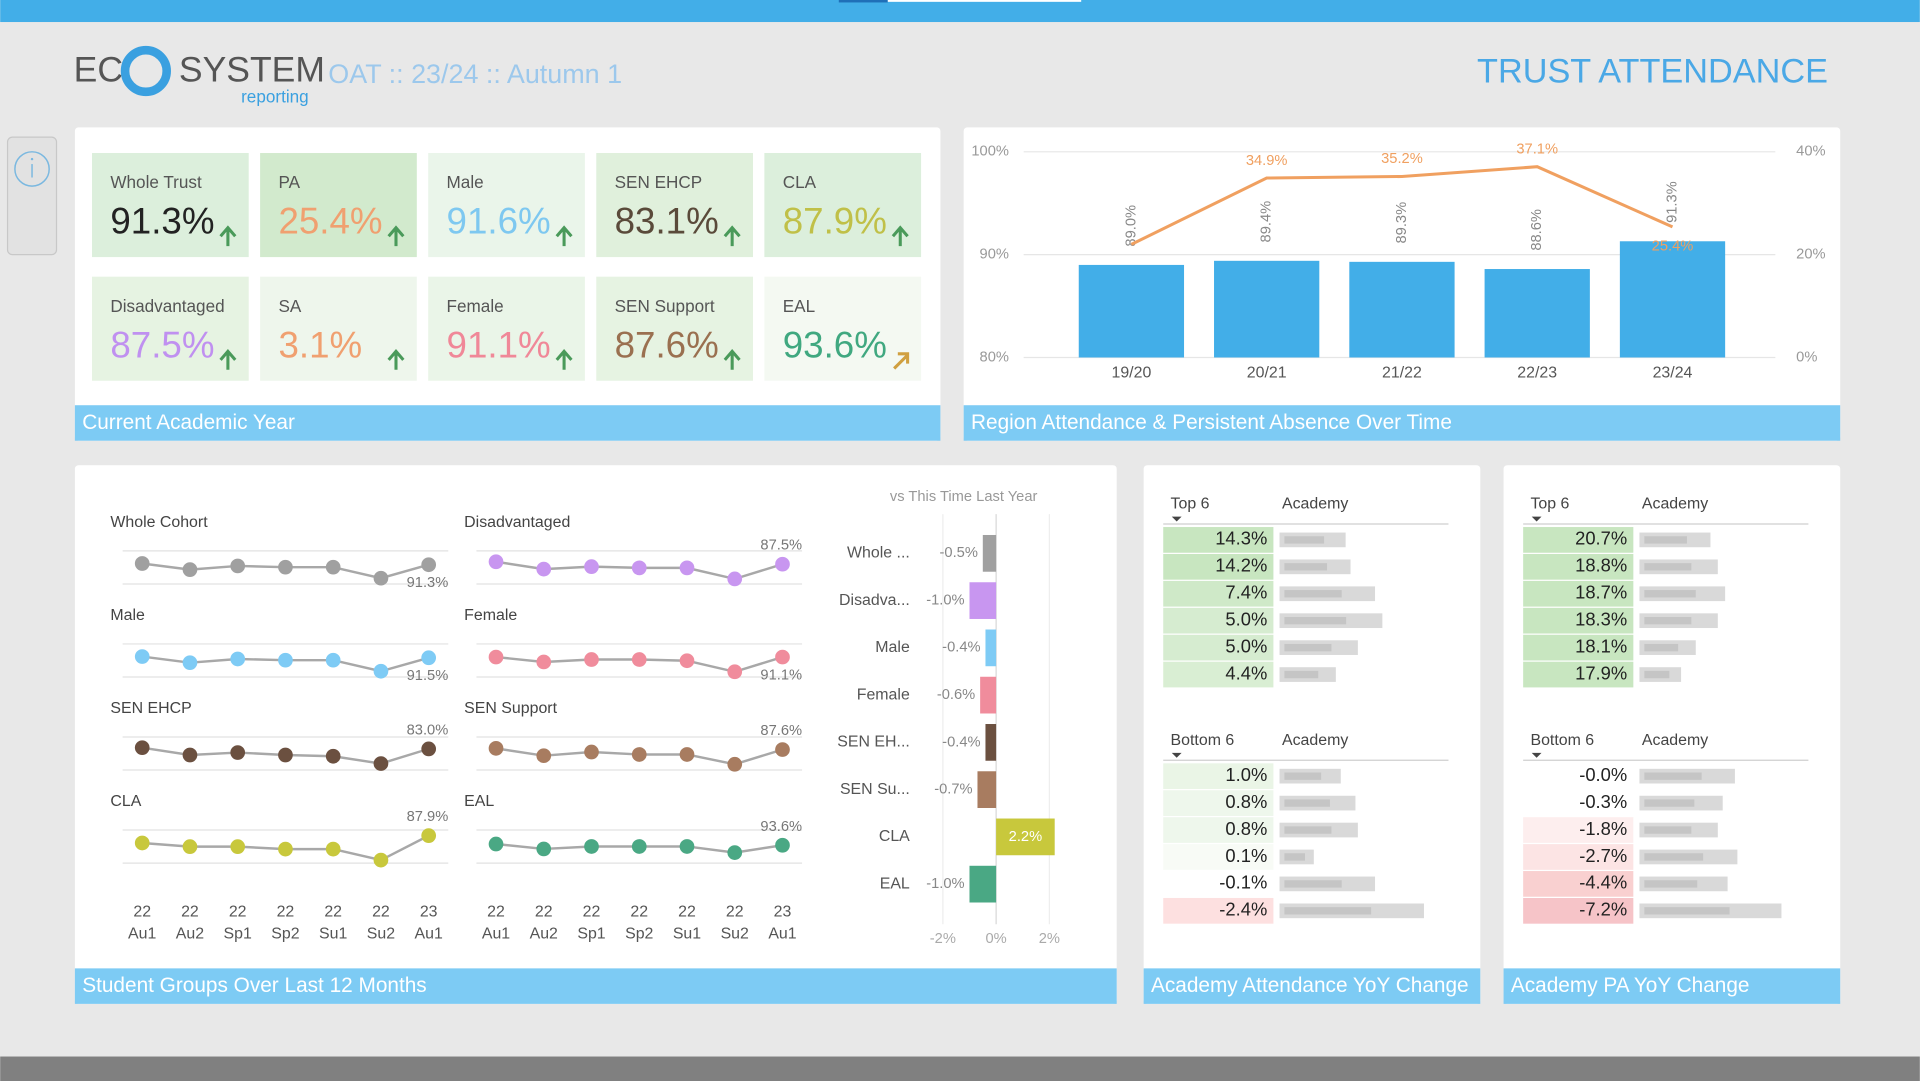  What do you see at coordinates (1246, 672) in the screenshot?
I see `value-text: 4.4%` at bounding box center [1246, 672].